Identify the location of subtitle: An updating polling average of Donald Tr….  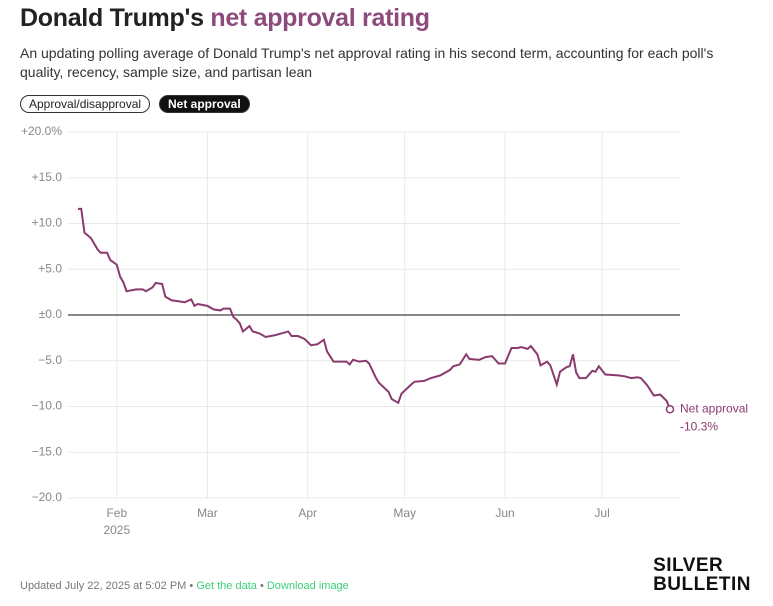
(367, 62).